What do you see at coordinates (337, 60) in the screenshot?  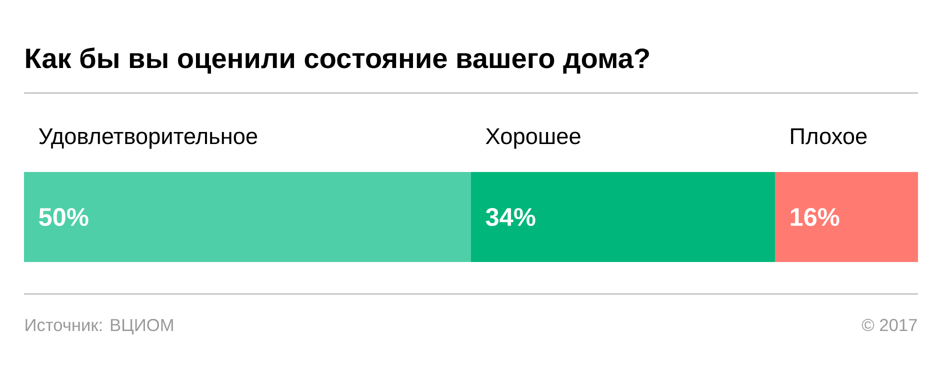 I see `chart-title: Как бы вы оценили состояние вашего дома?` at bounding box center [337, 60].